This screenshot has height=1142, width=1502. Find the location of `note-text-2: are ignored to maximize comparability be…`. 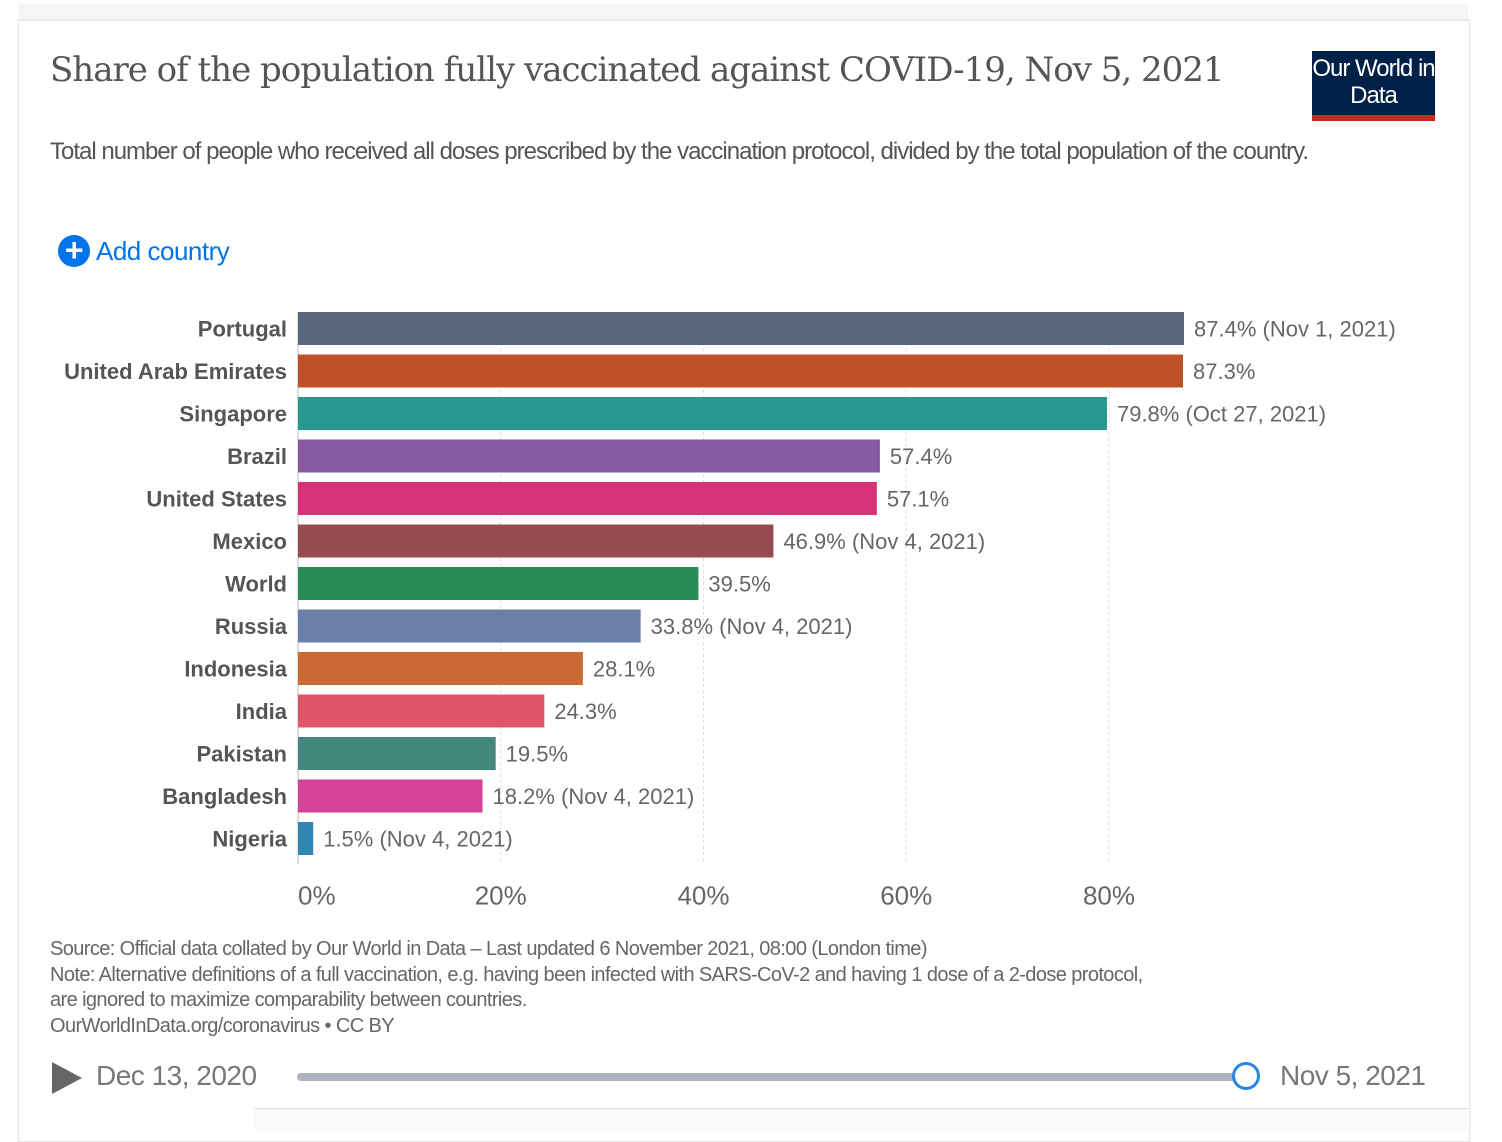

note-text-2: are ignored to maximize comparability be… is located at coordinates (288, 1000).